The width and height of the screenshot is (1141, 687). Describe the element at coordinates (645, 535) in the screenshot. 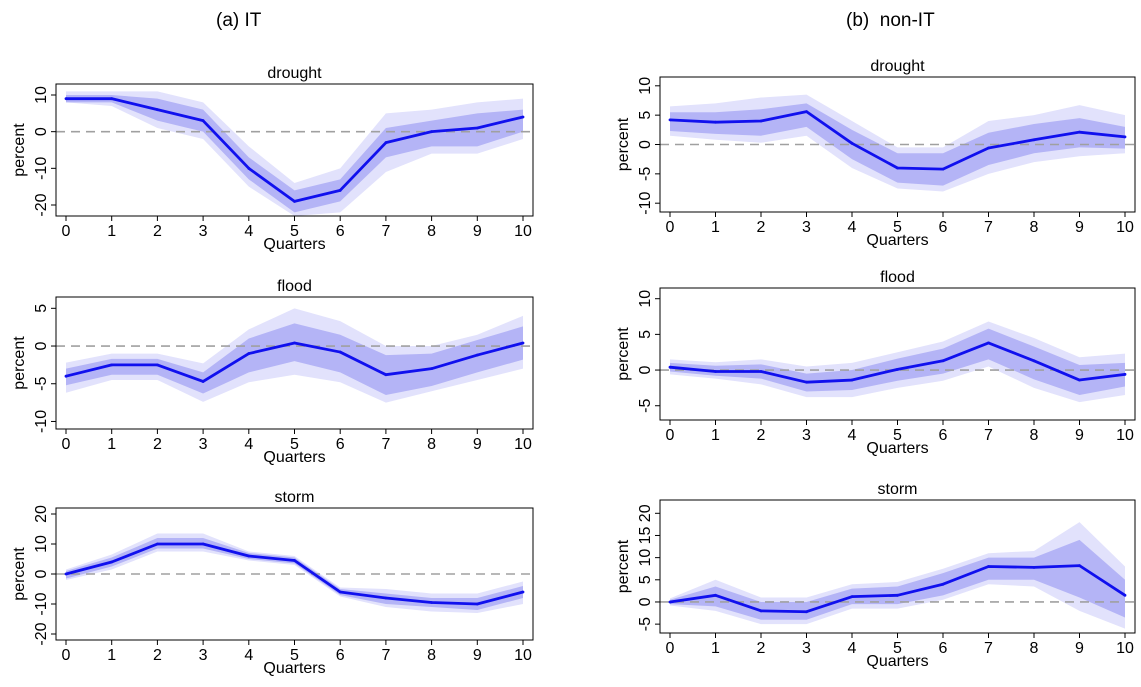

I see `y-tick-label: 15` at that location.